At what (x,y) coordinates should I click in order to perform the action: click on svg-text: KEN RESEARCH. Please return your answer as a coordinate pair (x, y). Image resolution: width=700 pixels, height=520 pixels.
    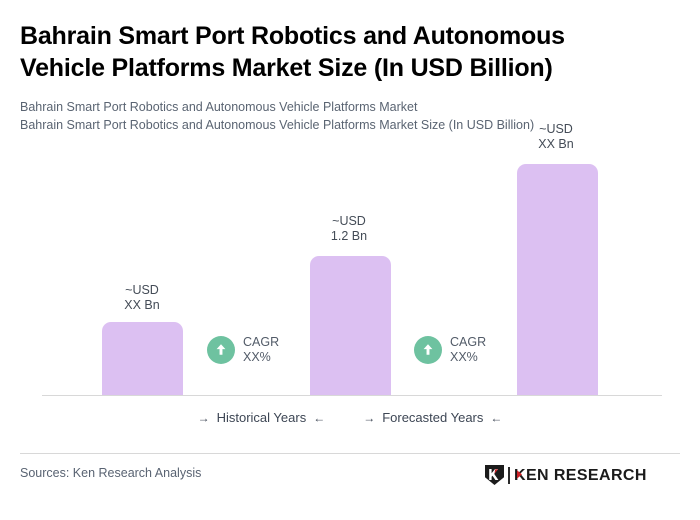
    Looking at the image, I should click on (580, 475).